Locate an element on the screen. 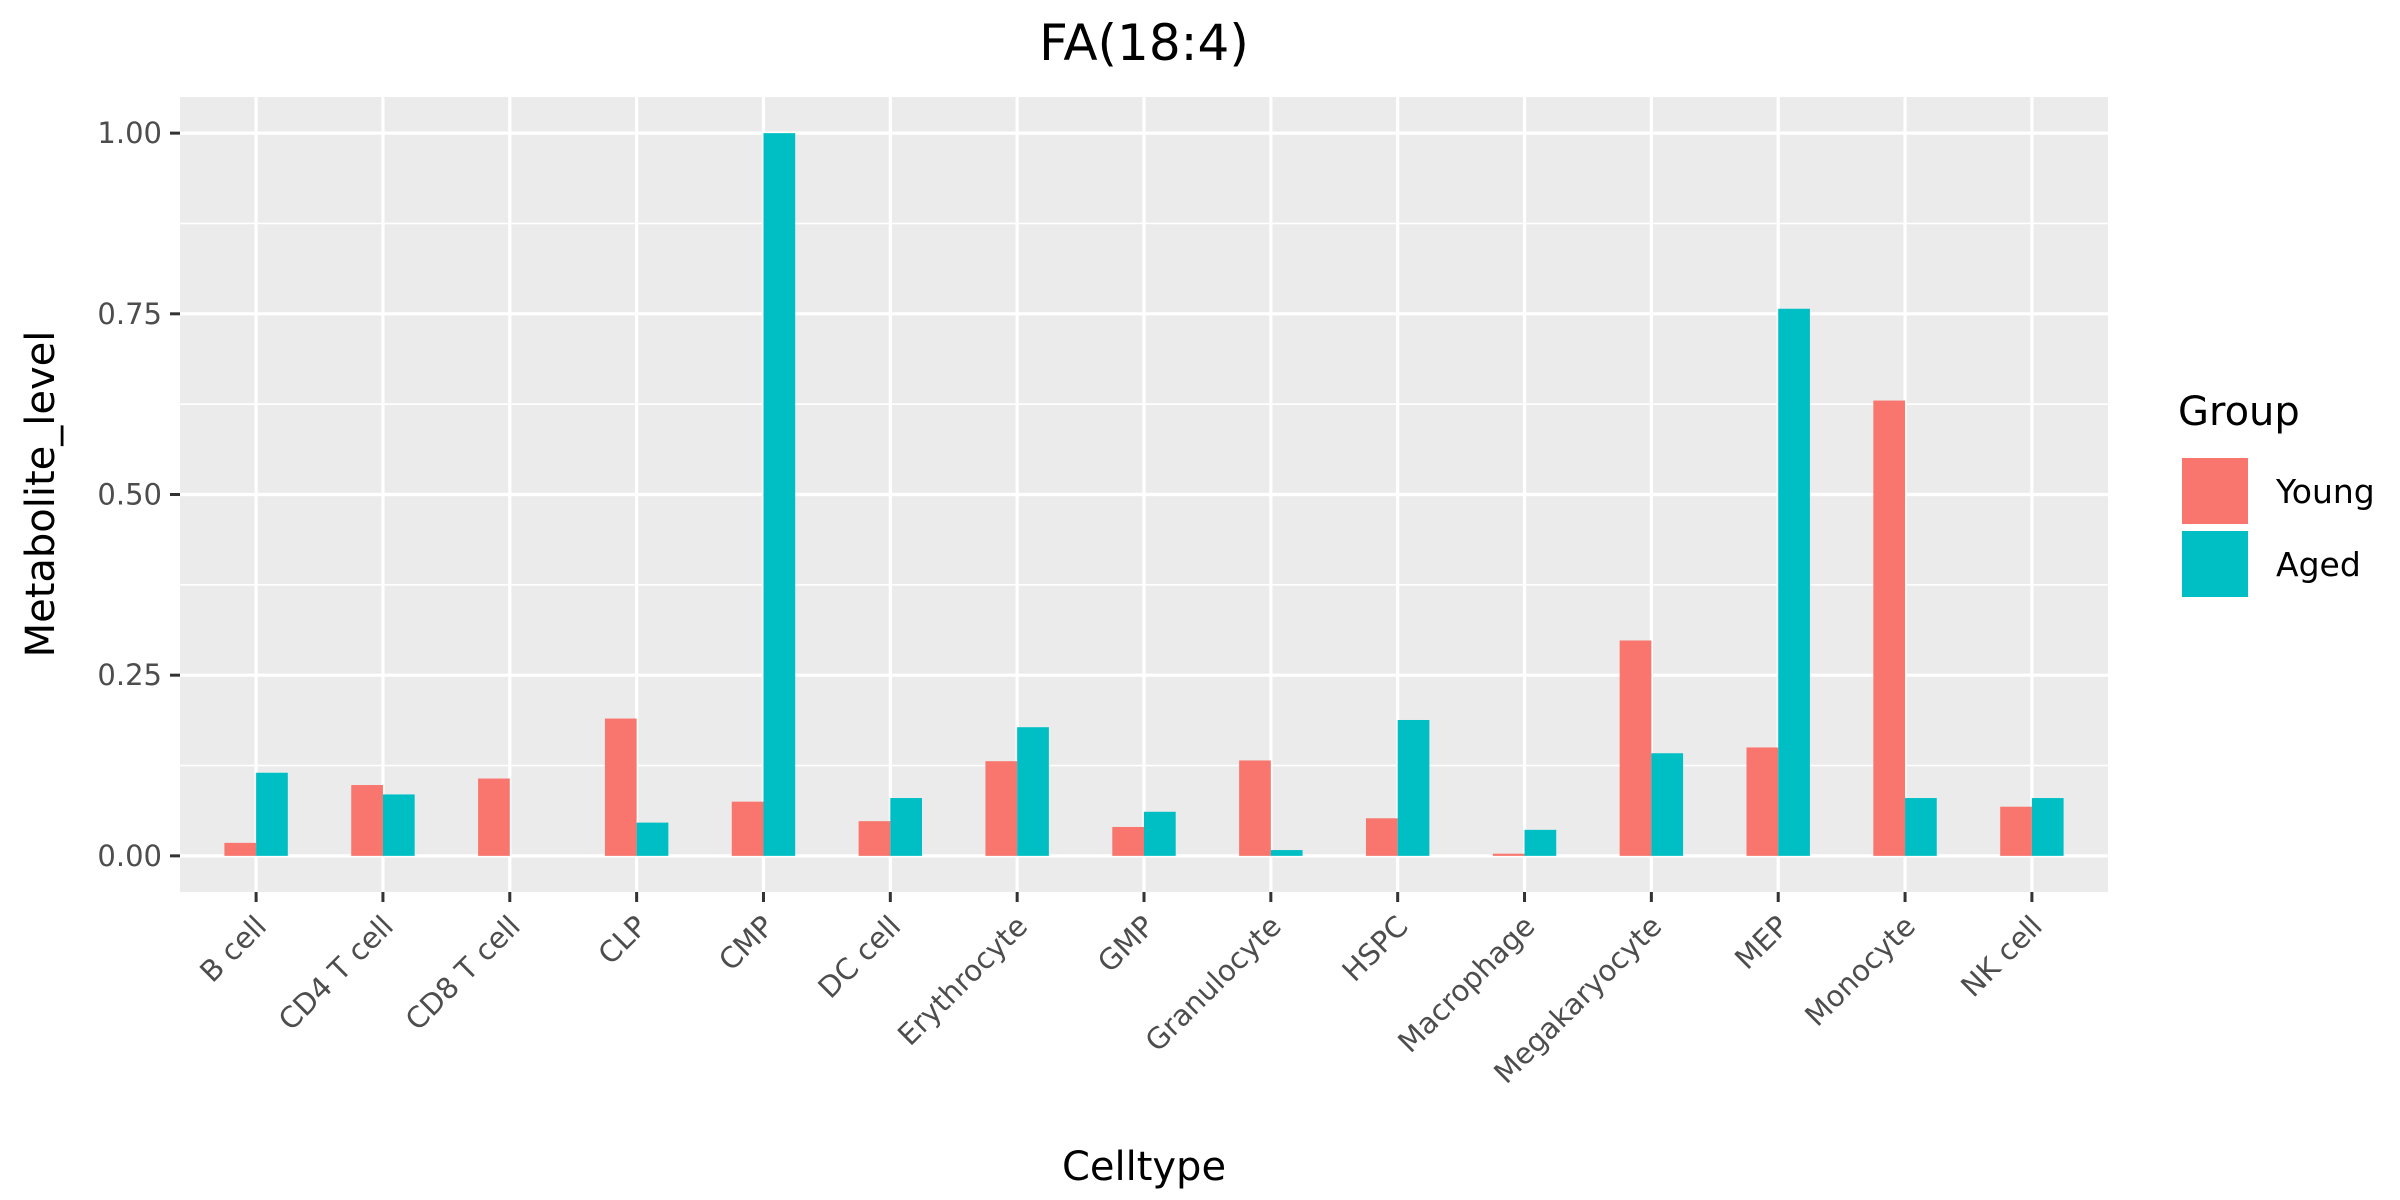  y-tick-label: 0.00 is located at coordinates (129, 856).